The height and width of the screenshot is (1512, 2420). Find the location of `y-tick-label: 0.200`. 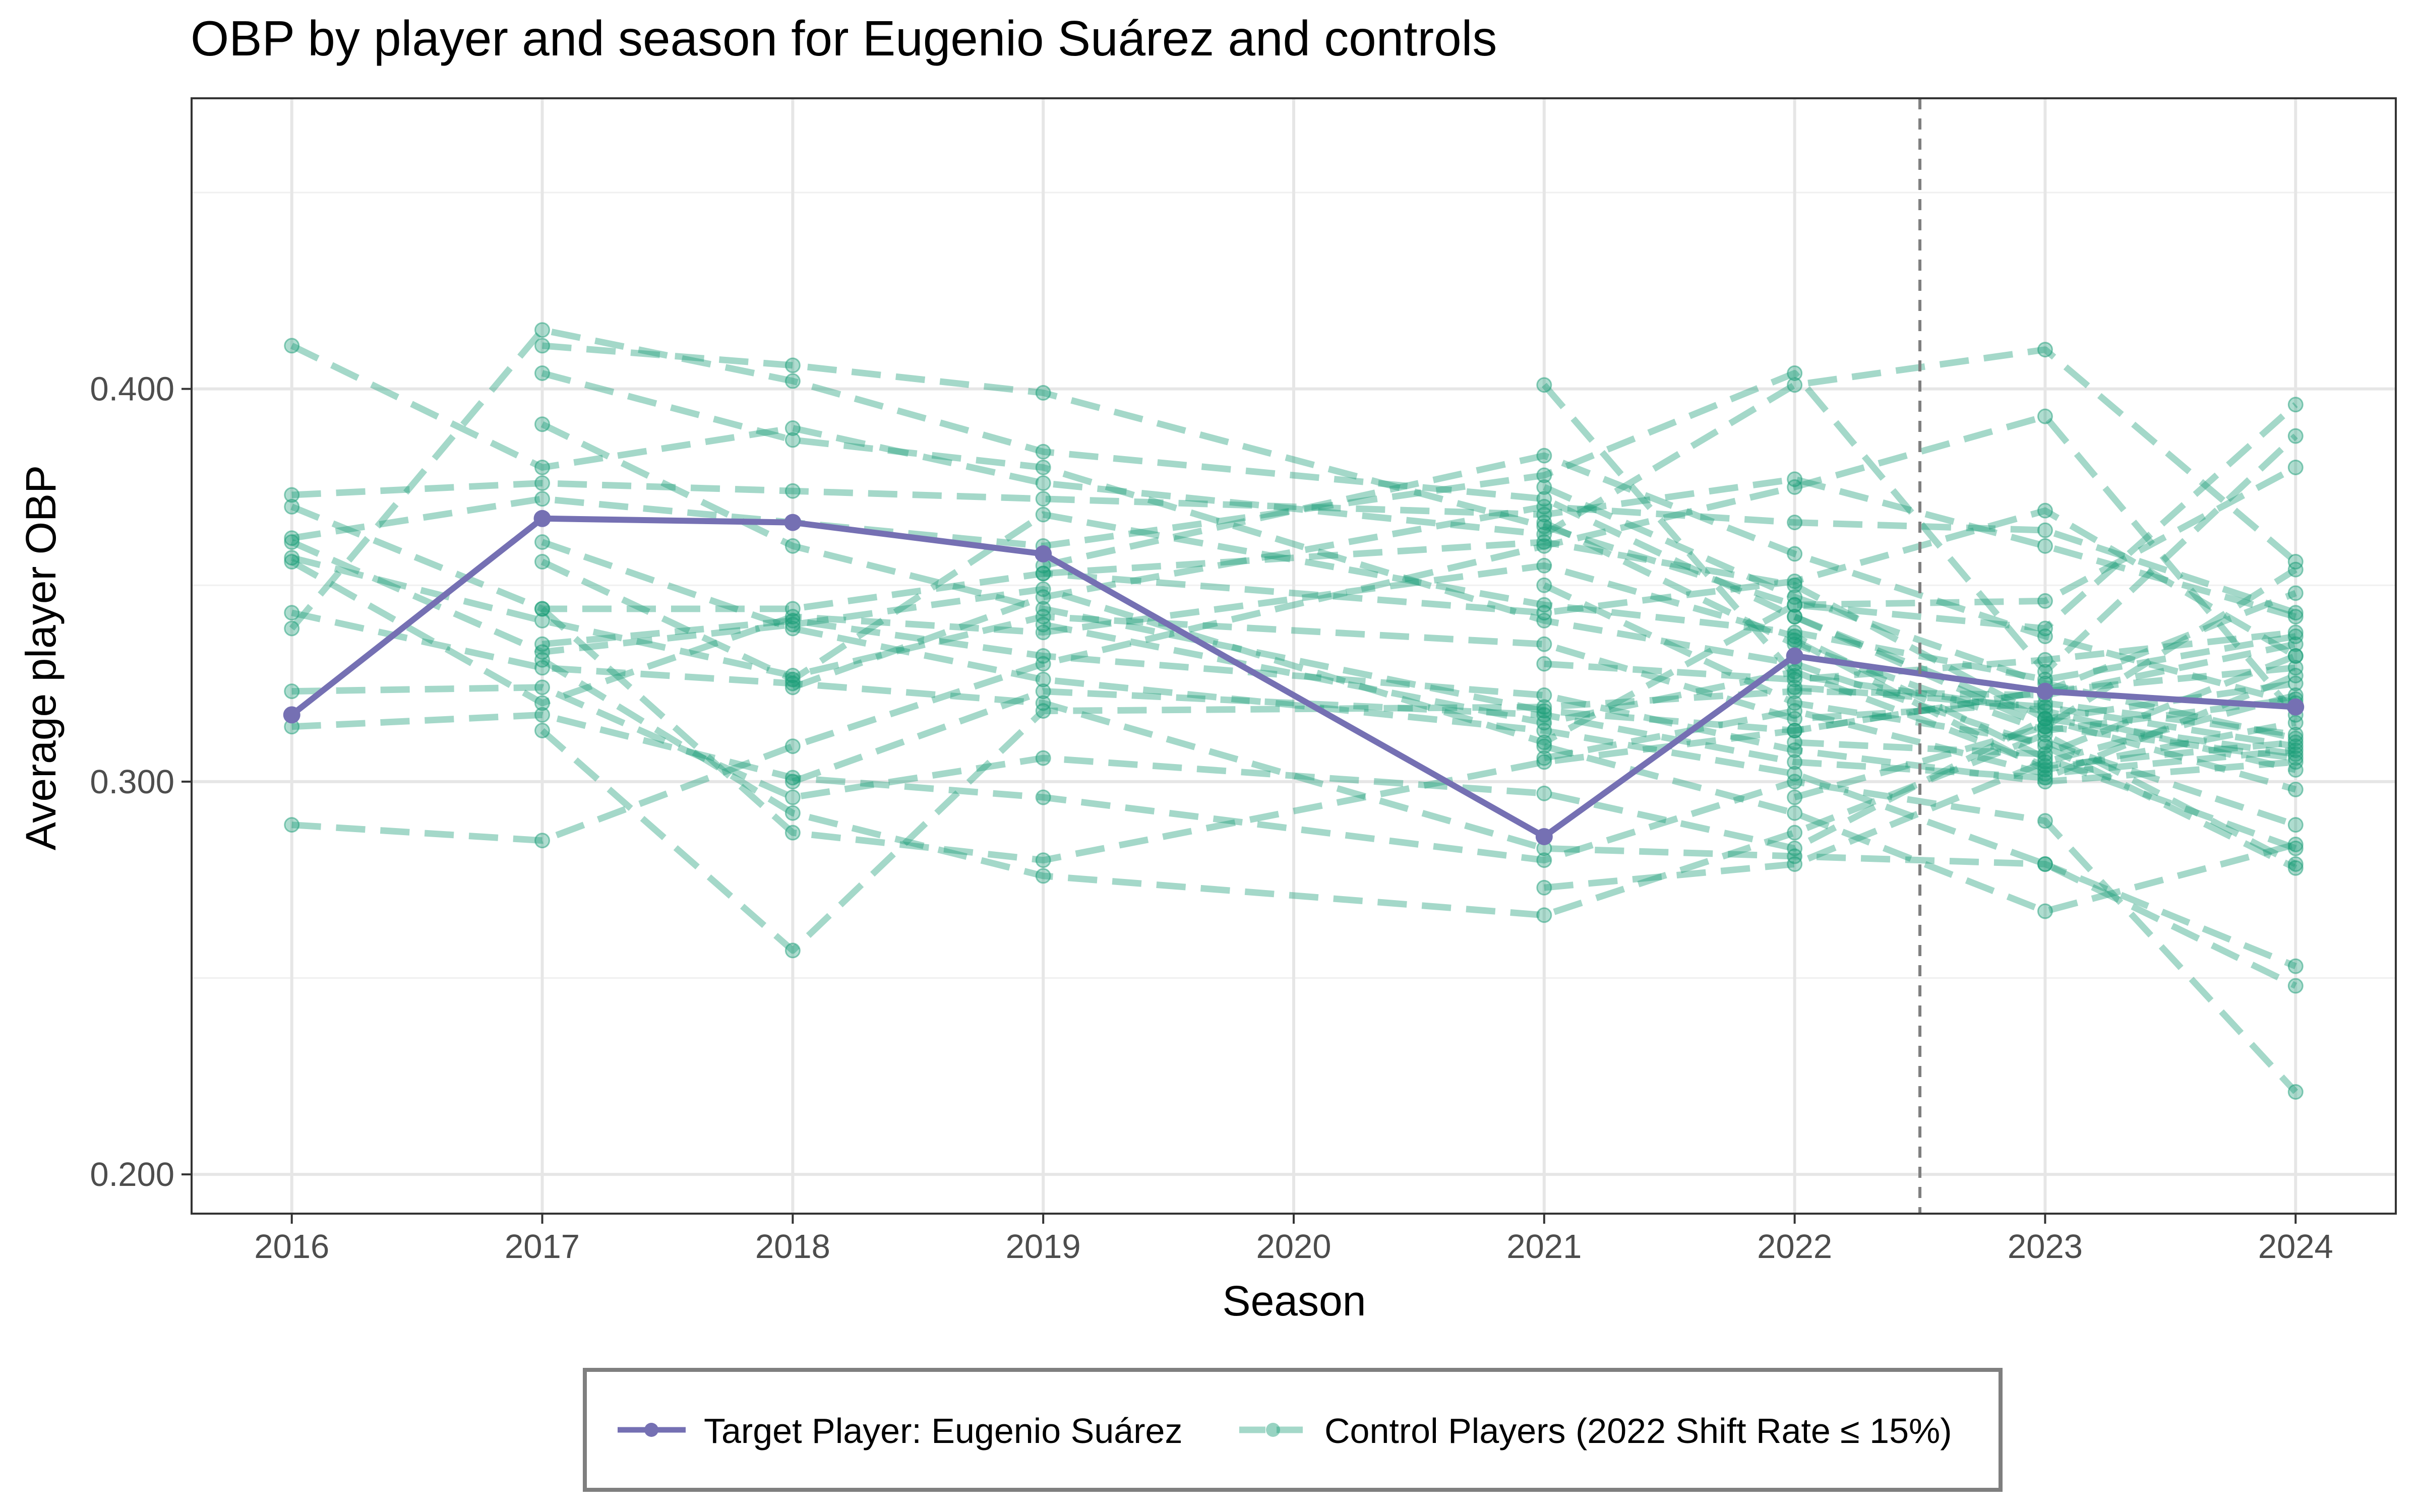

y-tick-label: 0.200 is located at coordinates (132, 1175).